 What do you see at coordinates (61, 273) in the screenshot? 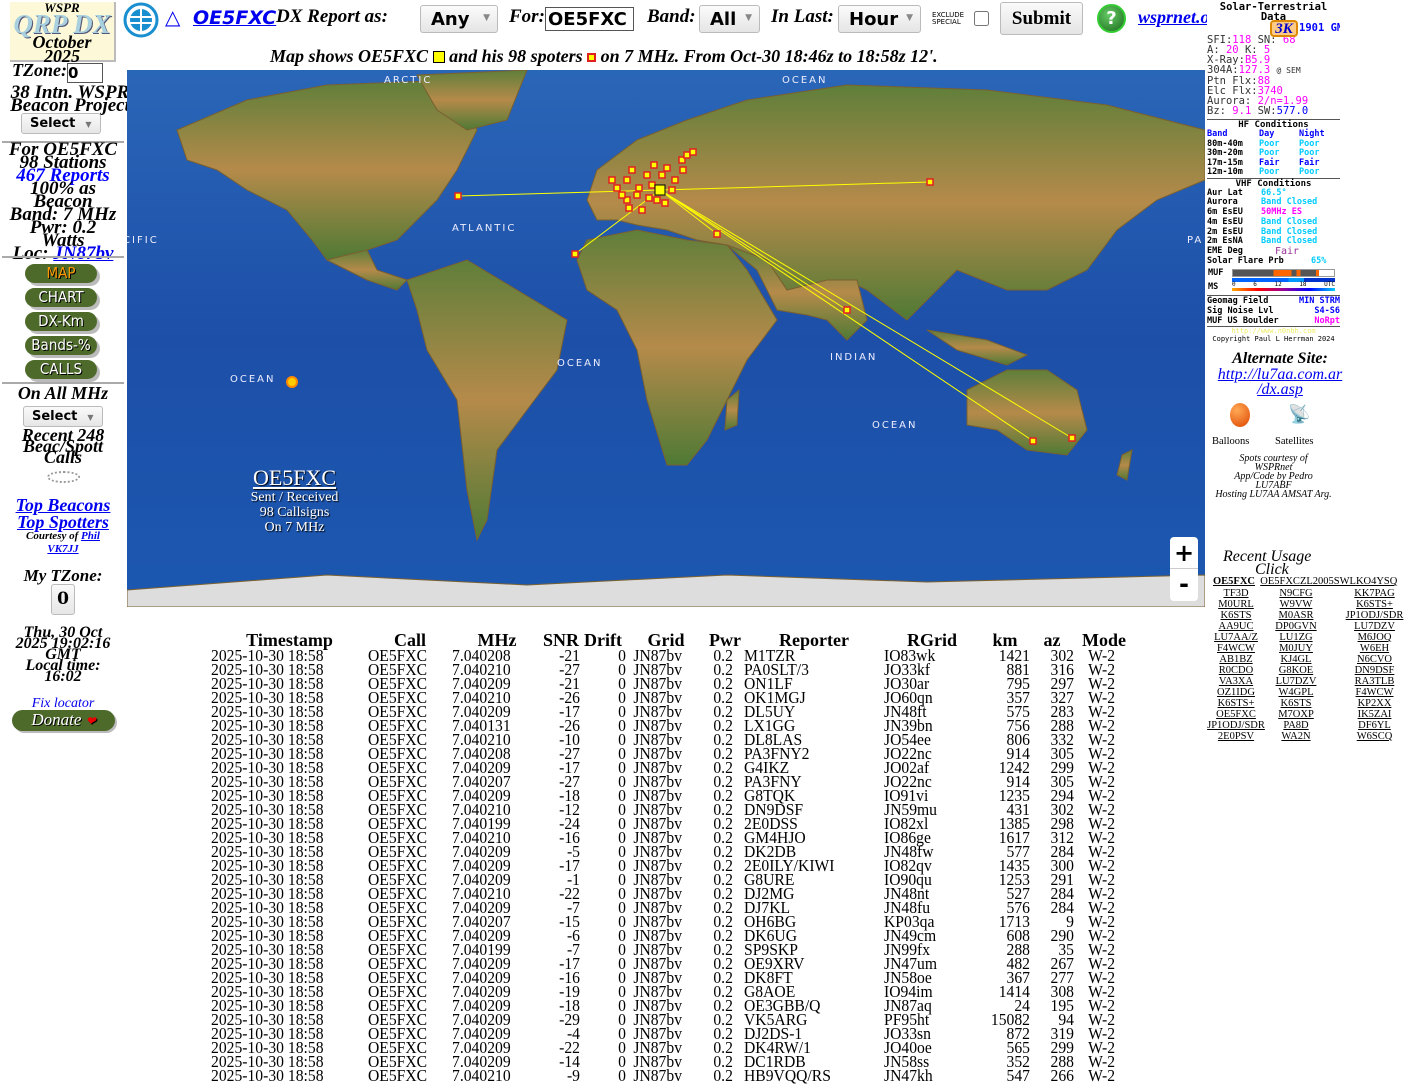
I see `nav-map-button: MAP` at bounding box center [61, 273].